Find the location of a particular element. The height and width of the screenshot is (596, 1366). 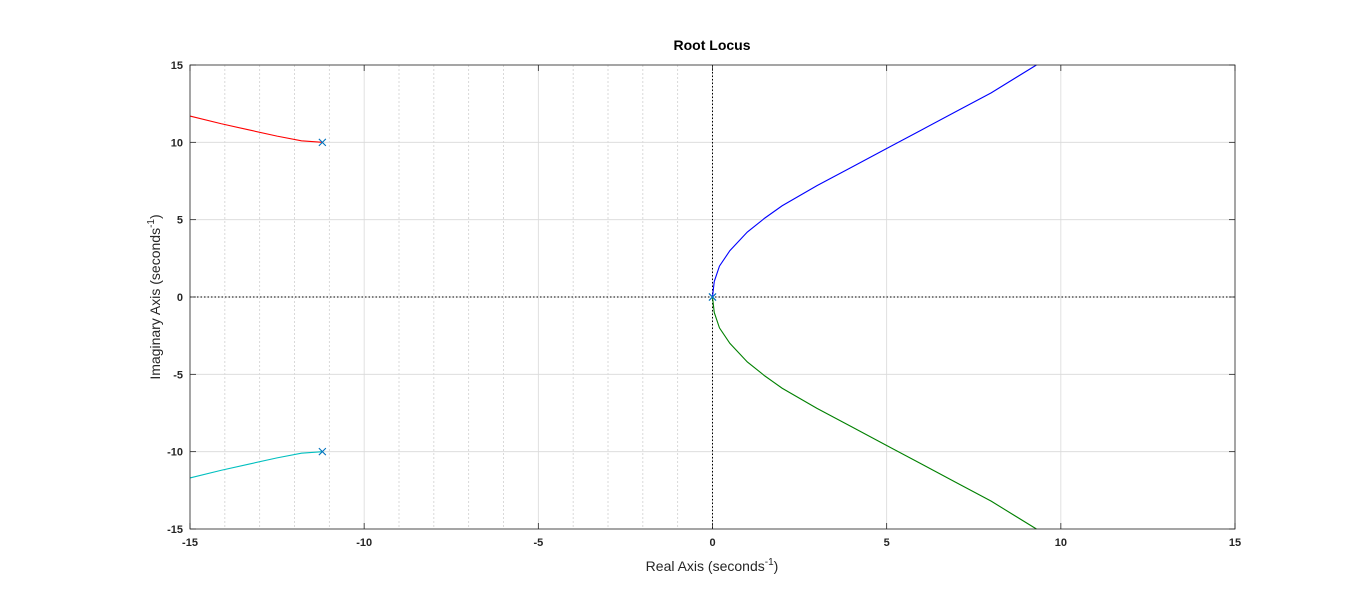

y-tick-label: -10 is located at coordinates (175, 453).